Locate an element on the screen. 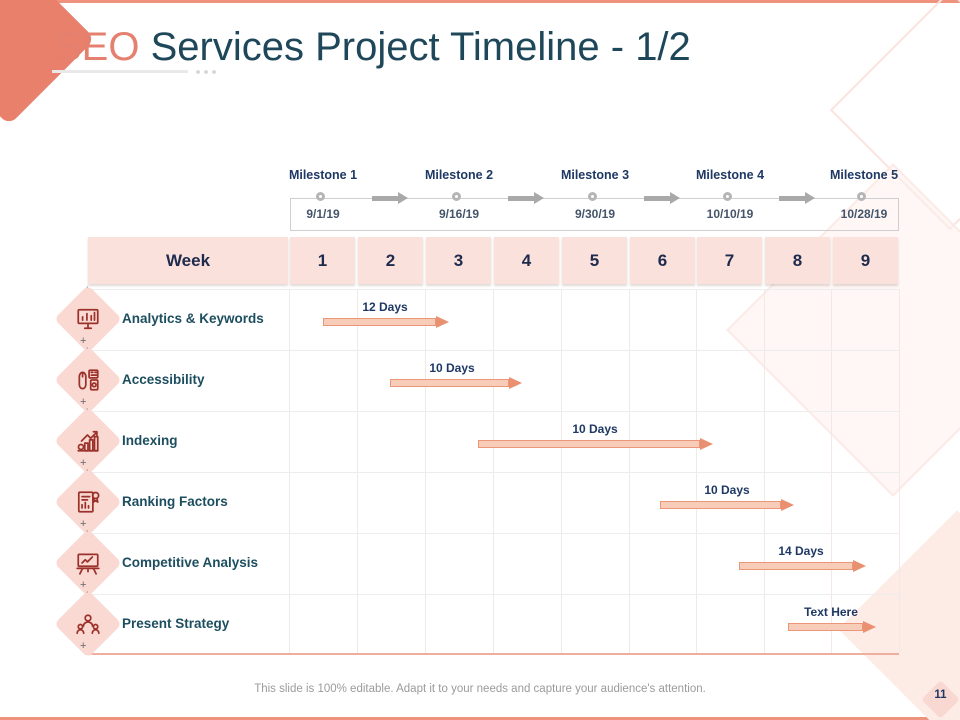  milestone-label: Milestone 2 is located at coordinates (459, 175).